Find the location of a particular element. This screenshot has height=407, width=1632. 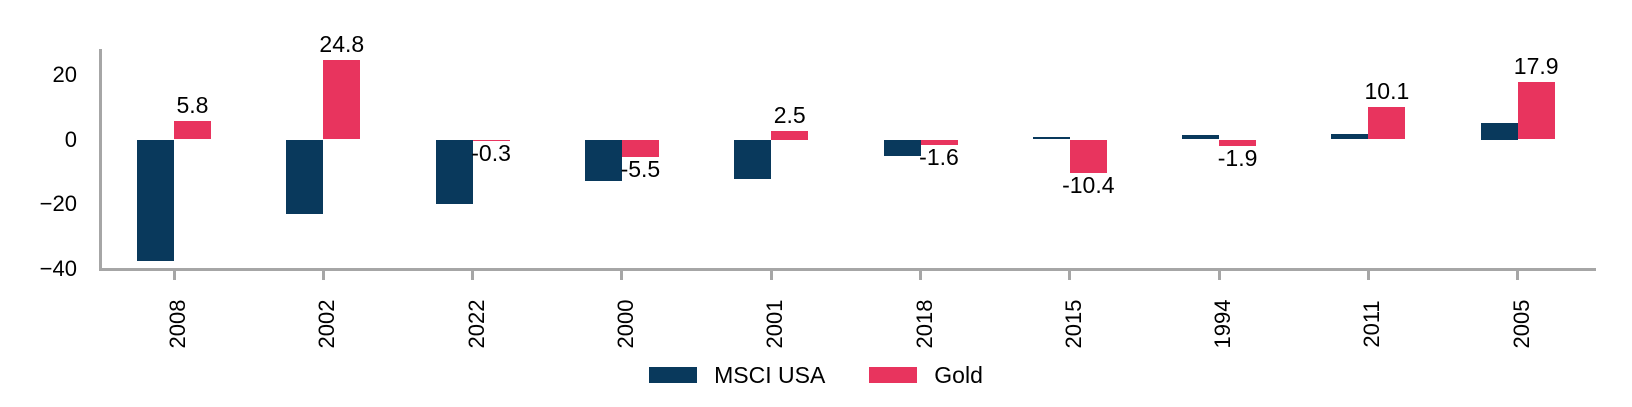

data-label-gold-2001: 2.5 is located at coordinates (789, 115).